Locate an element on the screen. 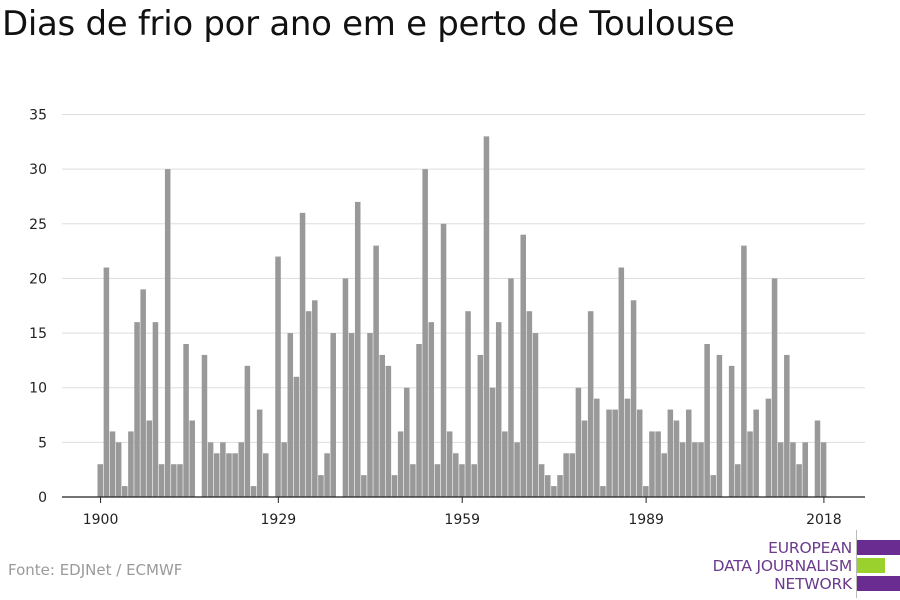 The image size is (900, 600). x-axis: 1900 1929 1959 1989 2018 is located at coordinates (462, 512).